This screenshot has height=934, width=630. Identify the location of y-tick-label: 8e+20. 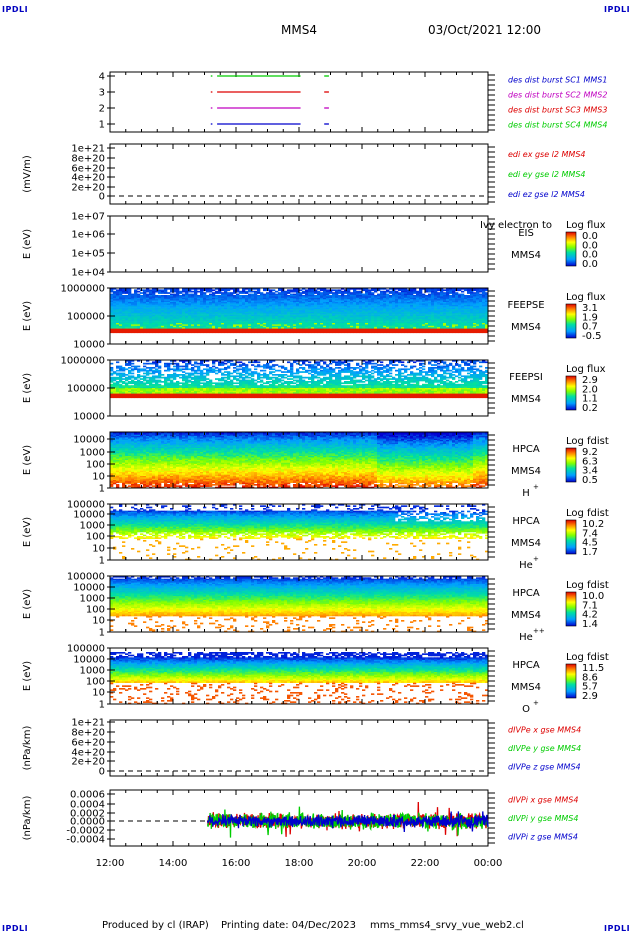
(88, 159).